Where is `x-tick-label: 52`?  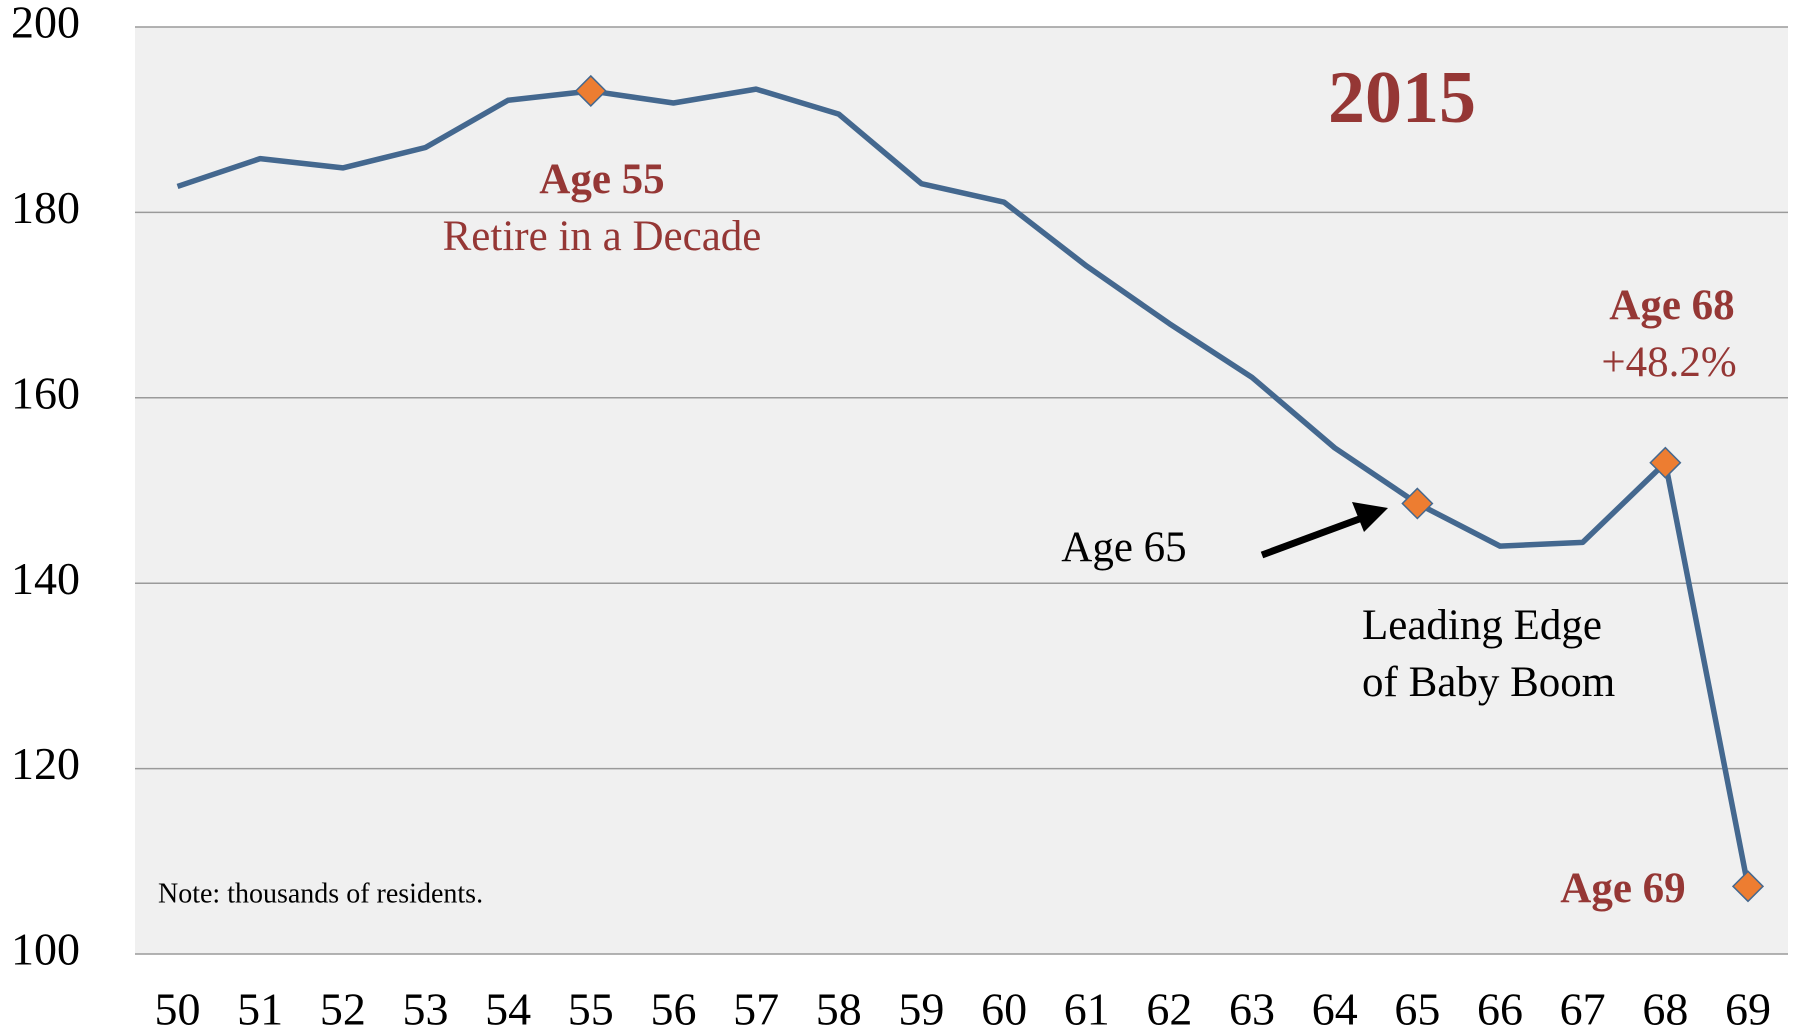 x-tick-label: 52 is located at coordinates (343, 1009).